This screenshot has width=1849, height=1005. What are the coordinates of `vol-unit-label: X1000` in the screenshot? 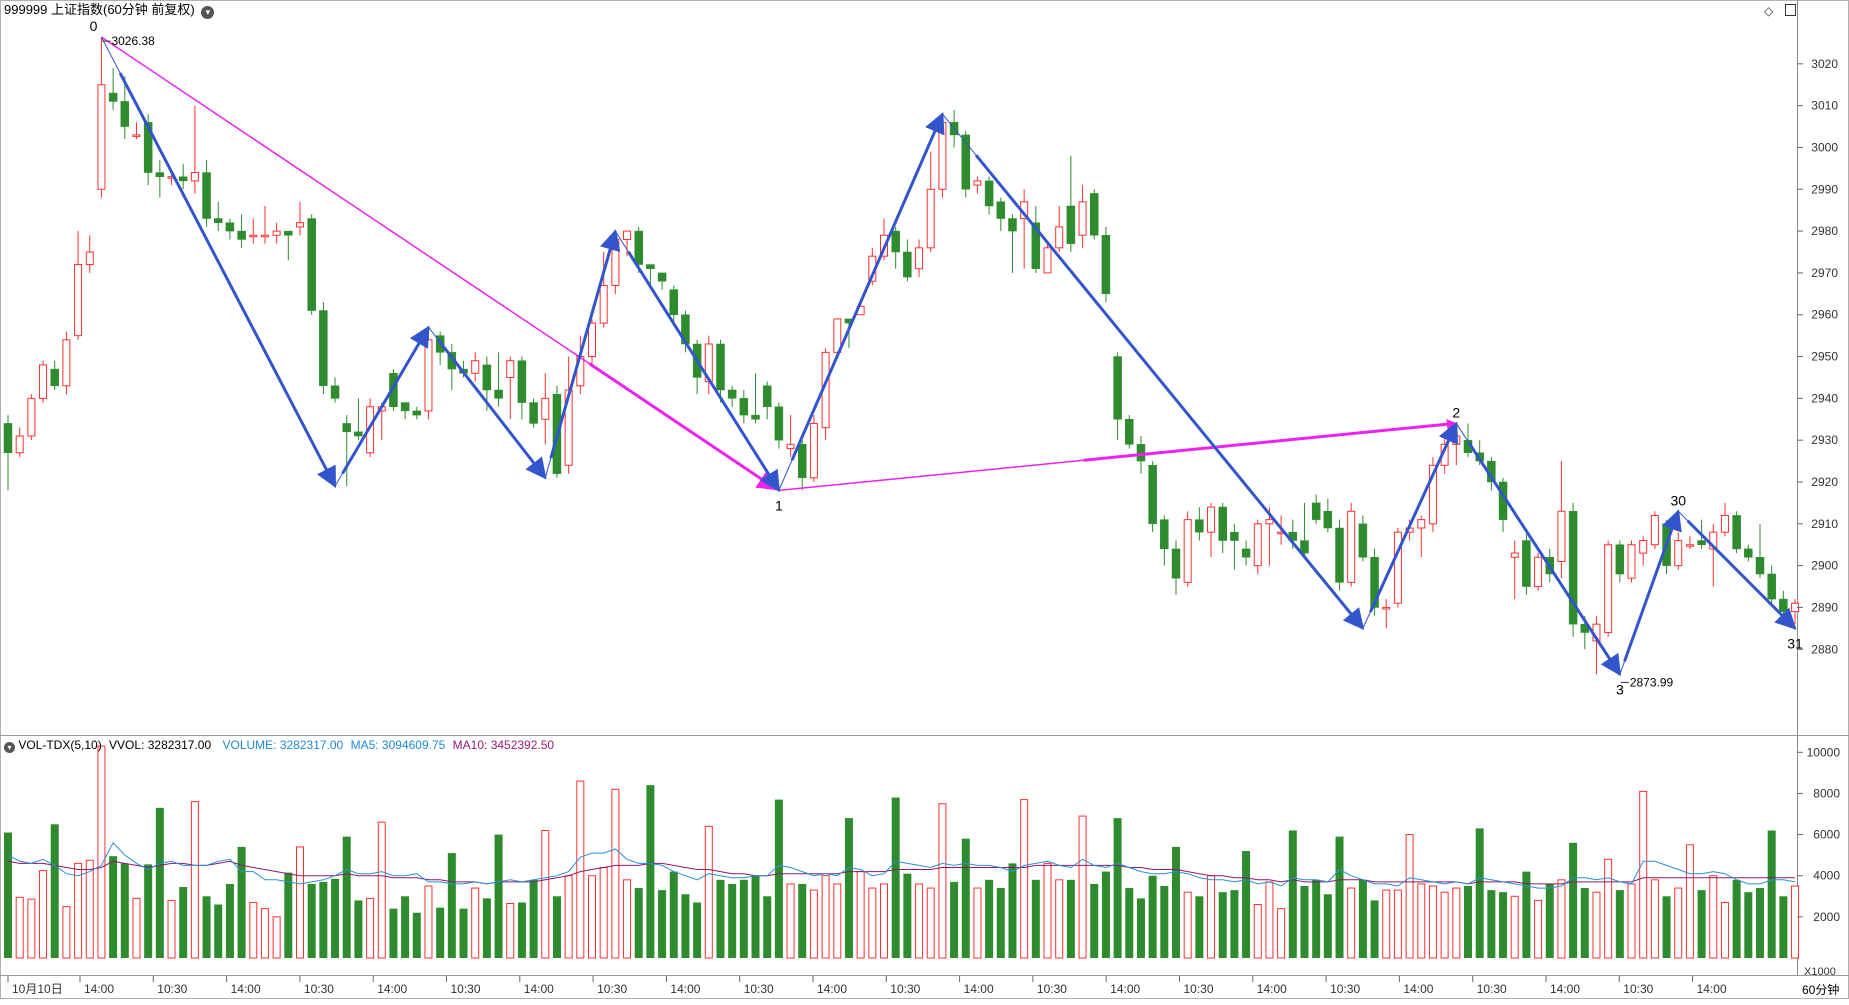 It's located at (1820, 972).